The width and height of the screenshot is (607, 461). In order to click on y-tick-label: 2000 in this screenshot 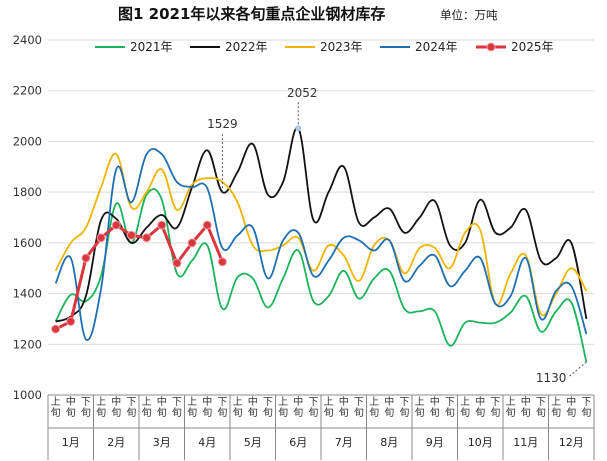, I will do `click(27, 141)`.